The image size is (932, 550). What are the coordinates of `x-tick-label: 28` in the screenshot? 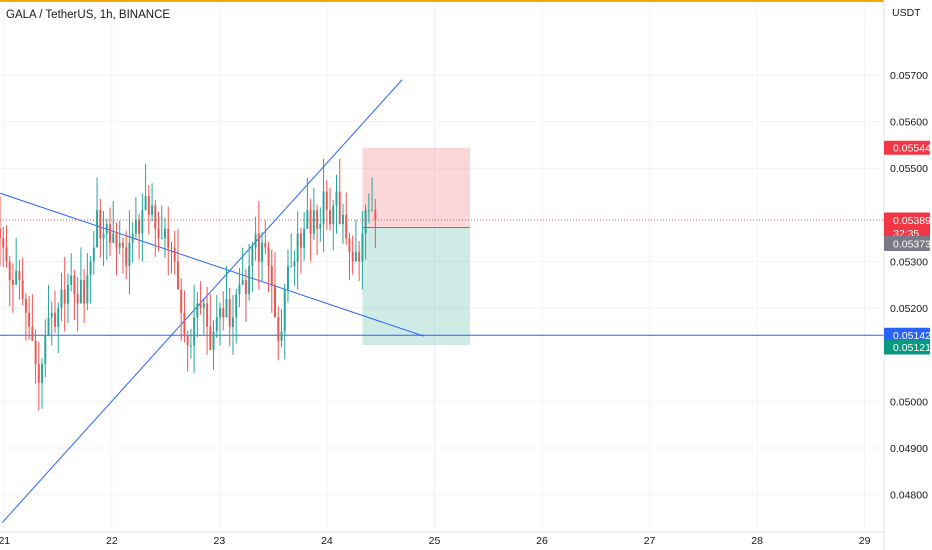 It's located at (757, 541).